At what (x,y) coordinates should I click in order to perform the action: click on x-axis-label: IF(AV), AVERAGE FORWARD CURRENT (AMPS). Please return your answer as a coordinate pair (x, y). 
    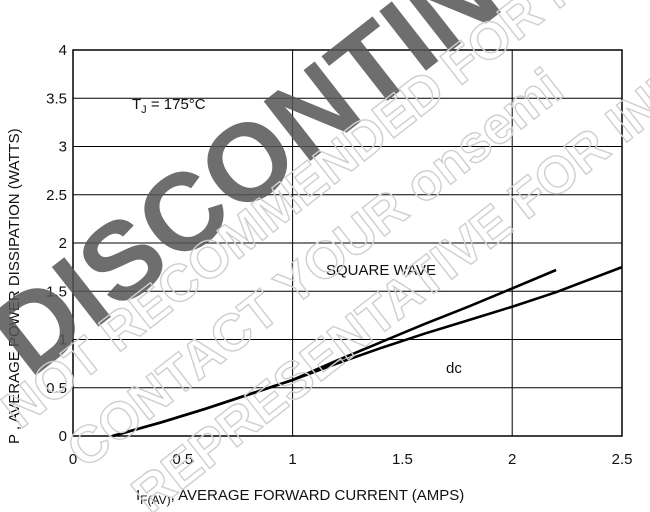
    Looking at the image, I should click on (300, 497).